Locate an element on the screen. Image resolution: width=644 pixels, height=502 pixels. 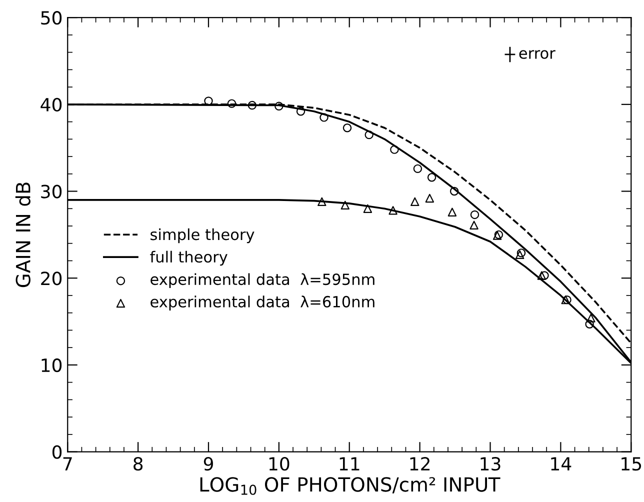
x-tick-label: 11 is located at coordinates (350, 463).